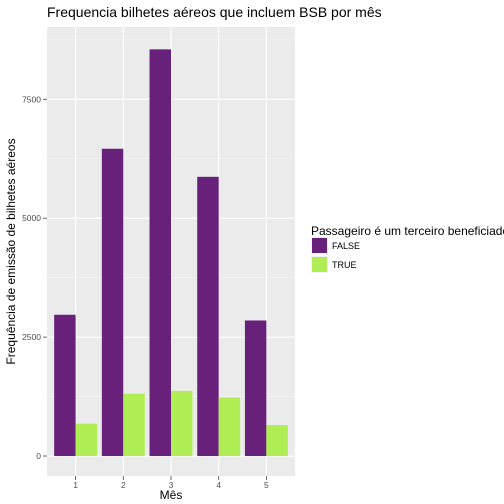  I want to click on x-tick-label: 4, so click(218, 485).